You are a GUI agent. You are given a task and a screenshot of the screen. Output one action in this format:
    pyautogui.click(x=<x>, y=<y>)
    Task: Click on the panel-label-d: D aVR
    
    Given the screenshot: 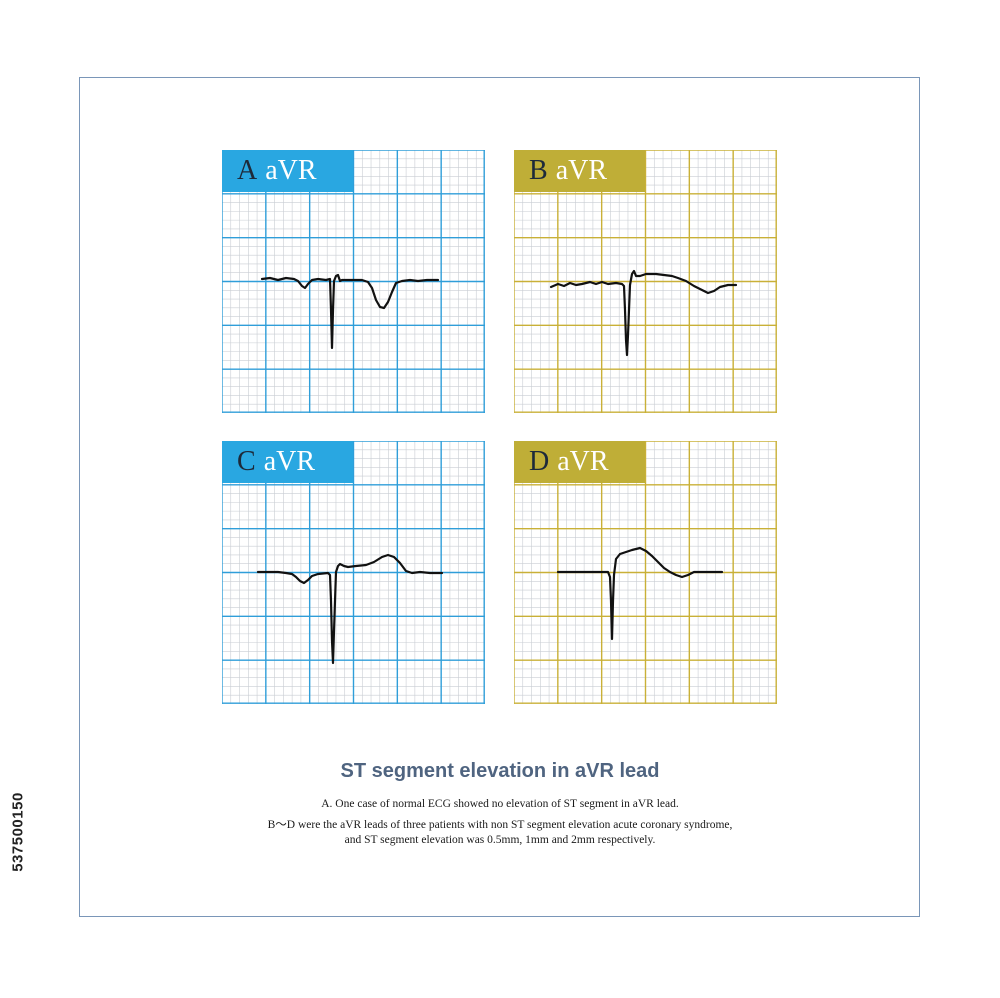 What is the action you would take?
    pyautogui.click(x=579, y=462)
    